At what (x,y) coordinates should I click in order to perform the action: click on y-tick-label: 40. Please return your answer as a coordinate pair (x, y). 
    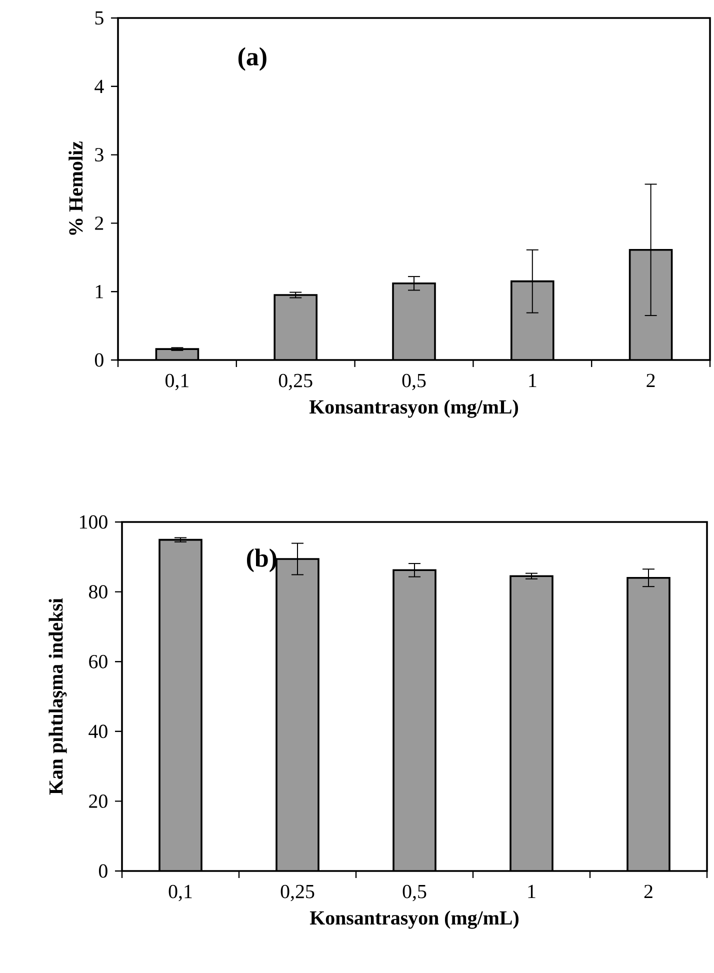
    Looking at the image, I should click on (98, 731).